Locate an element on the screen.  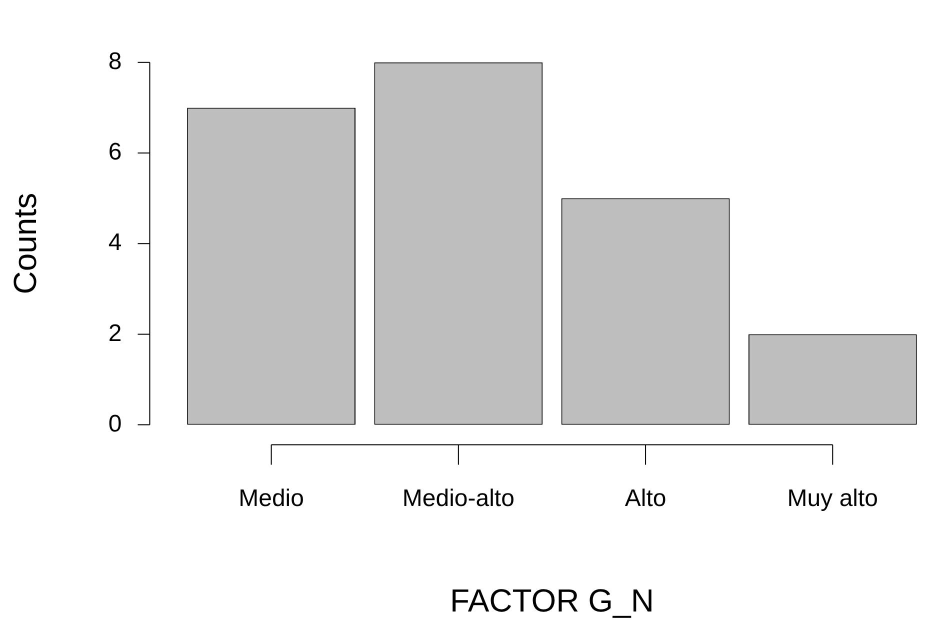
x-tick-label: Medio-alto is located at coordinates (458, 498).